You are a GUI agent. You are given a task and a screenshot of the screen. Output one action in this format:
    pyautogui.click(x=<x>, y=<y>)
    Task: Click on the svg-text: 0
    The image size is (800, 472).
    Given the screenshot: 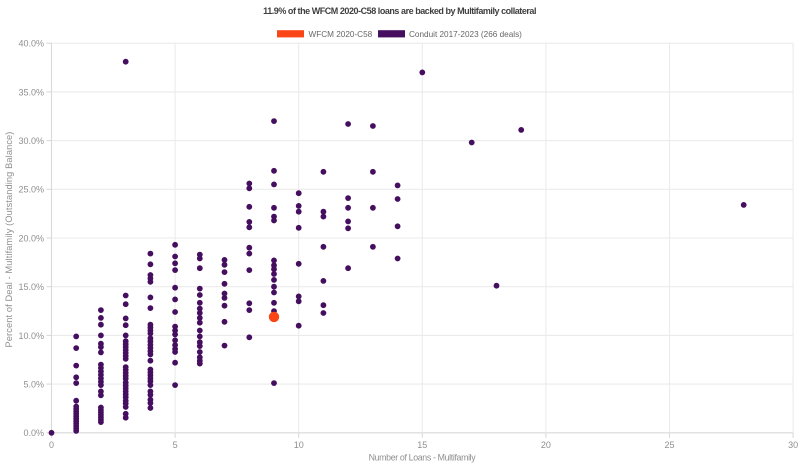 What is the action you would take?
    pyautogui.click(x=51, y=445)
    